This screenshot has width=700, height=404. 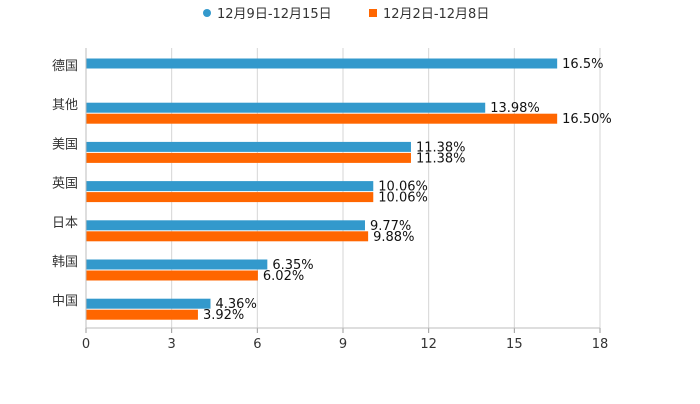 What do you see at coordinates (390, 226) in the screenshot?
I see `data-label-series-1: 9.77%` at bounding box center [390, 226].